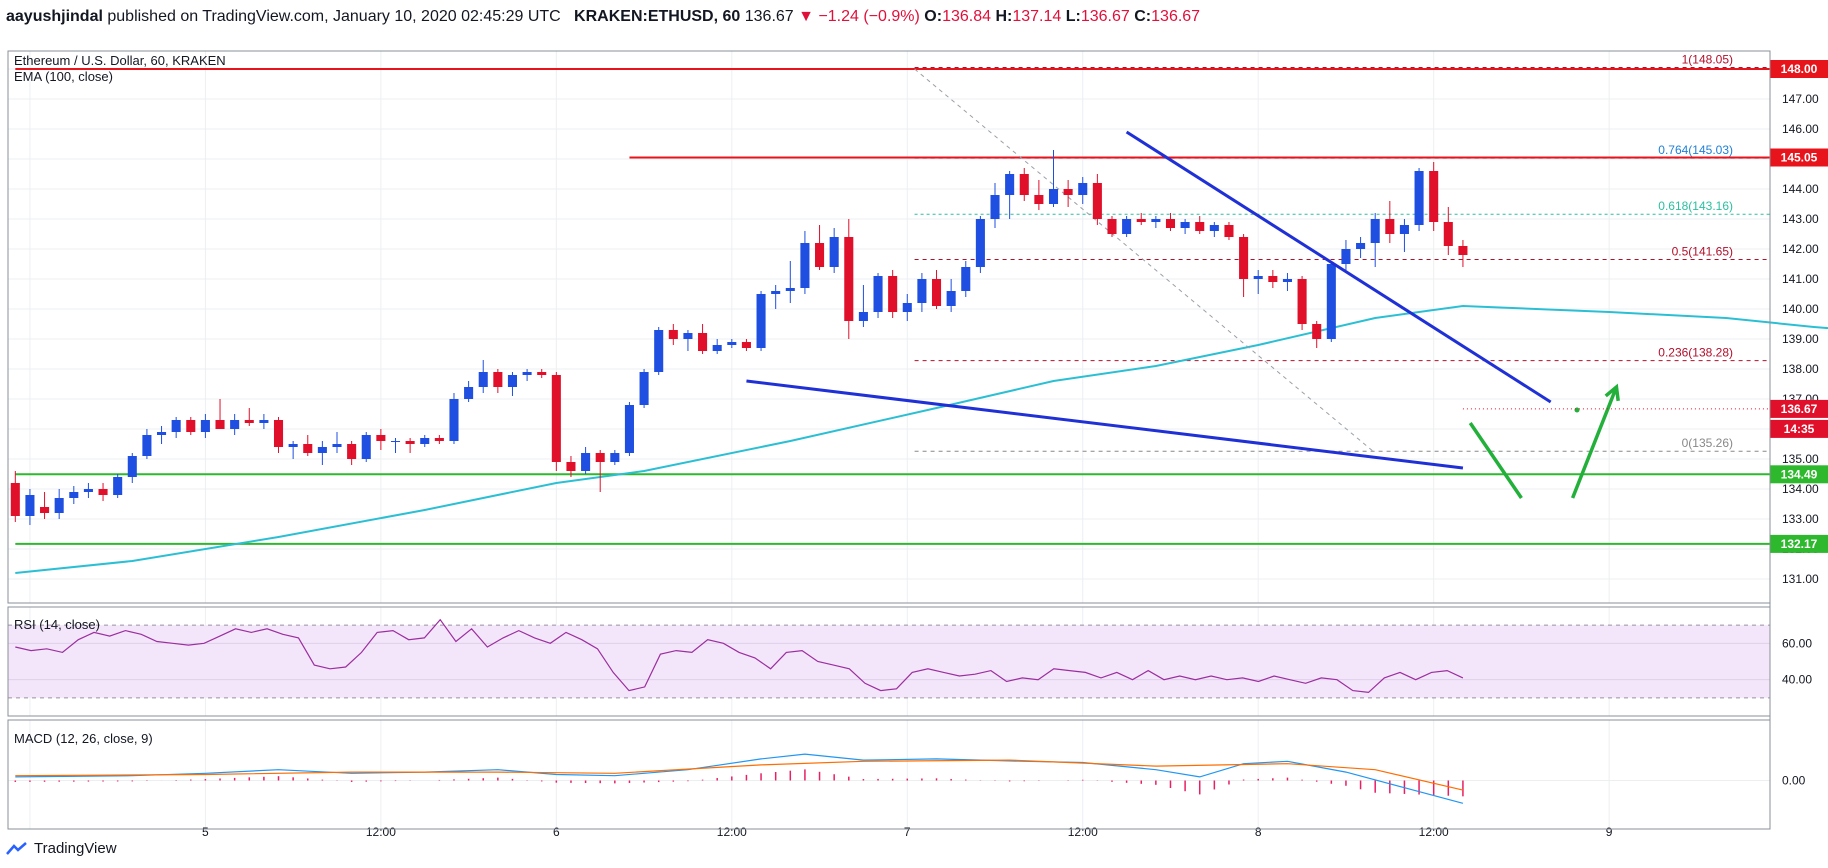 This screenshot has width=1828, height=868. Describe the element at coordinates (57, 624) in the screenshot. I see `rsi-label: RSI (14, close)` at that location.